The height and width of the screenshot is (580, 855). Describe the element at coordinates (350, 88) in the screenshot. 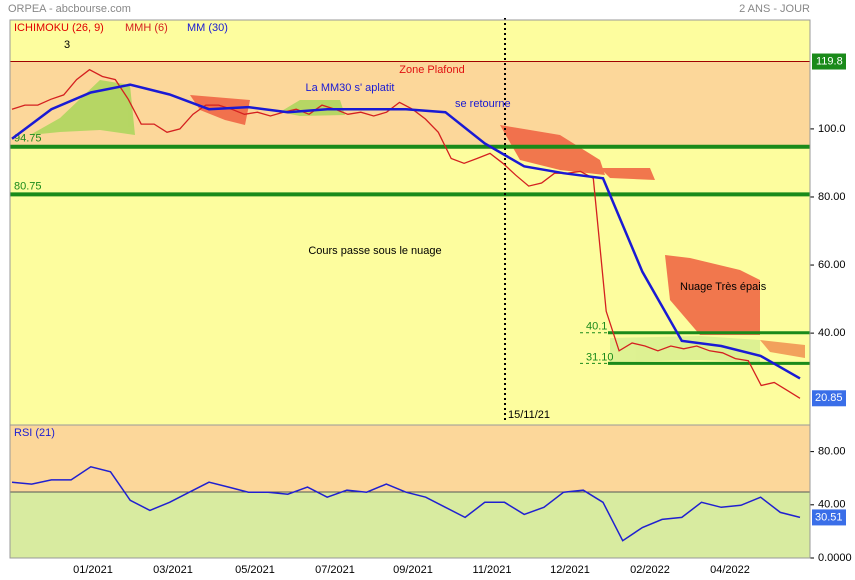

I see `annotation: La MM30 s' aplatit` at that location.